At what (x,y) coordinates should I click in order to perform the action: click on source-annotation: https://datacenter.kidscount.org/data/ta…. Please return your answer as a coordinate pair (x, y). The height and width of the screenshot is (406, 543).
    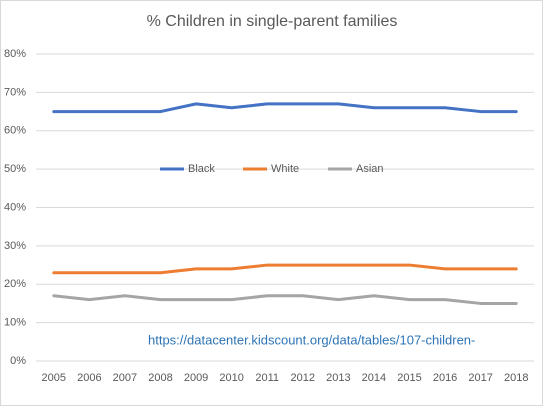
    Looking at the image, I should click on (311, 339).